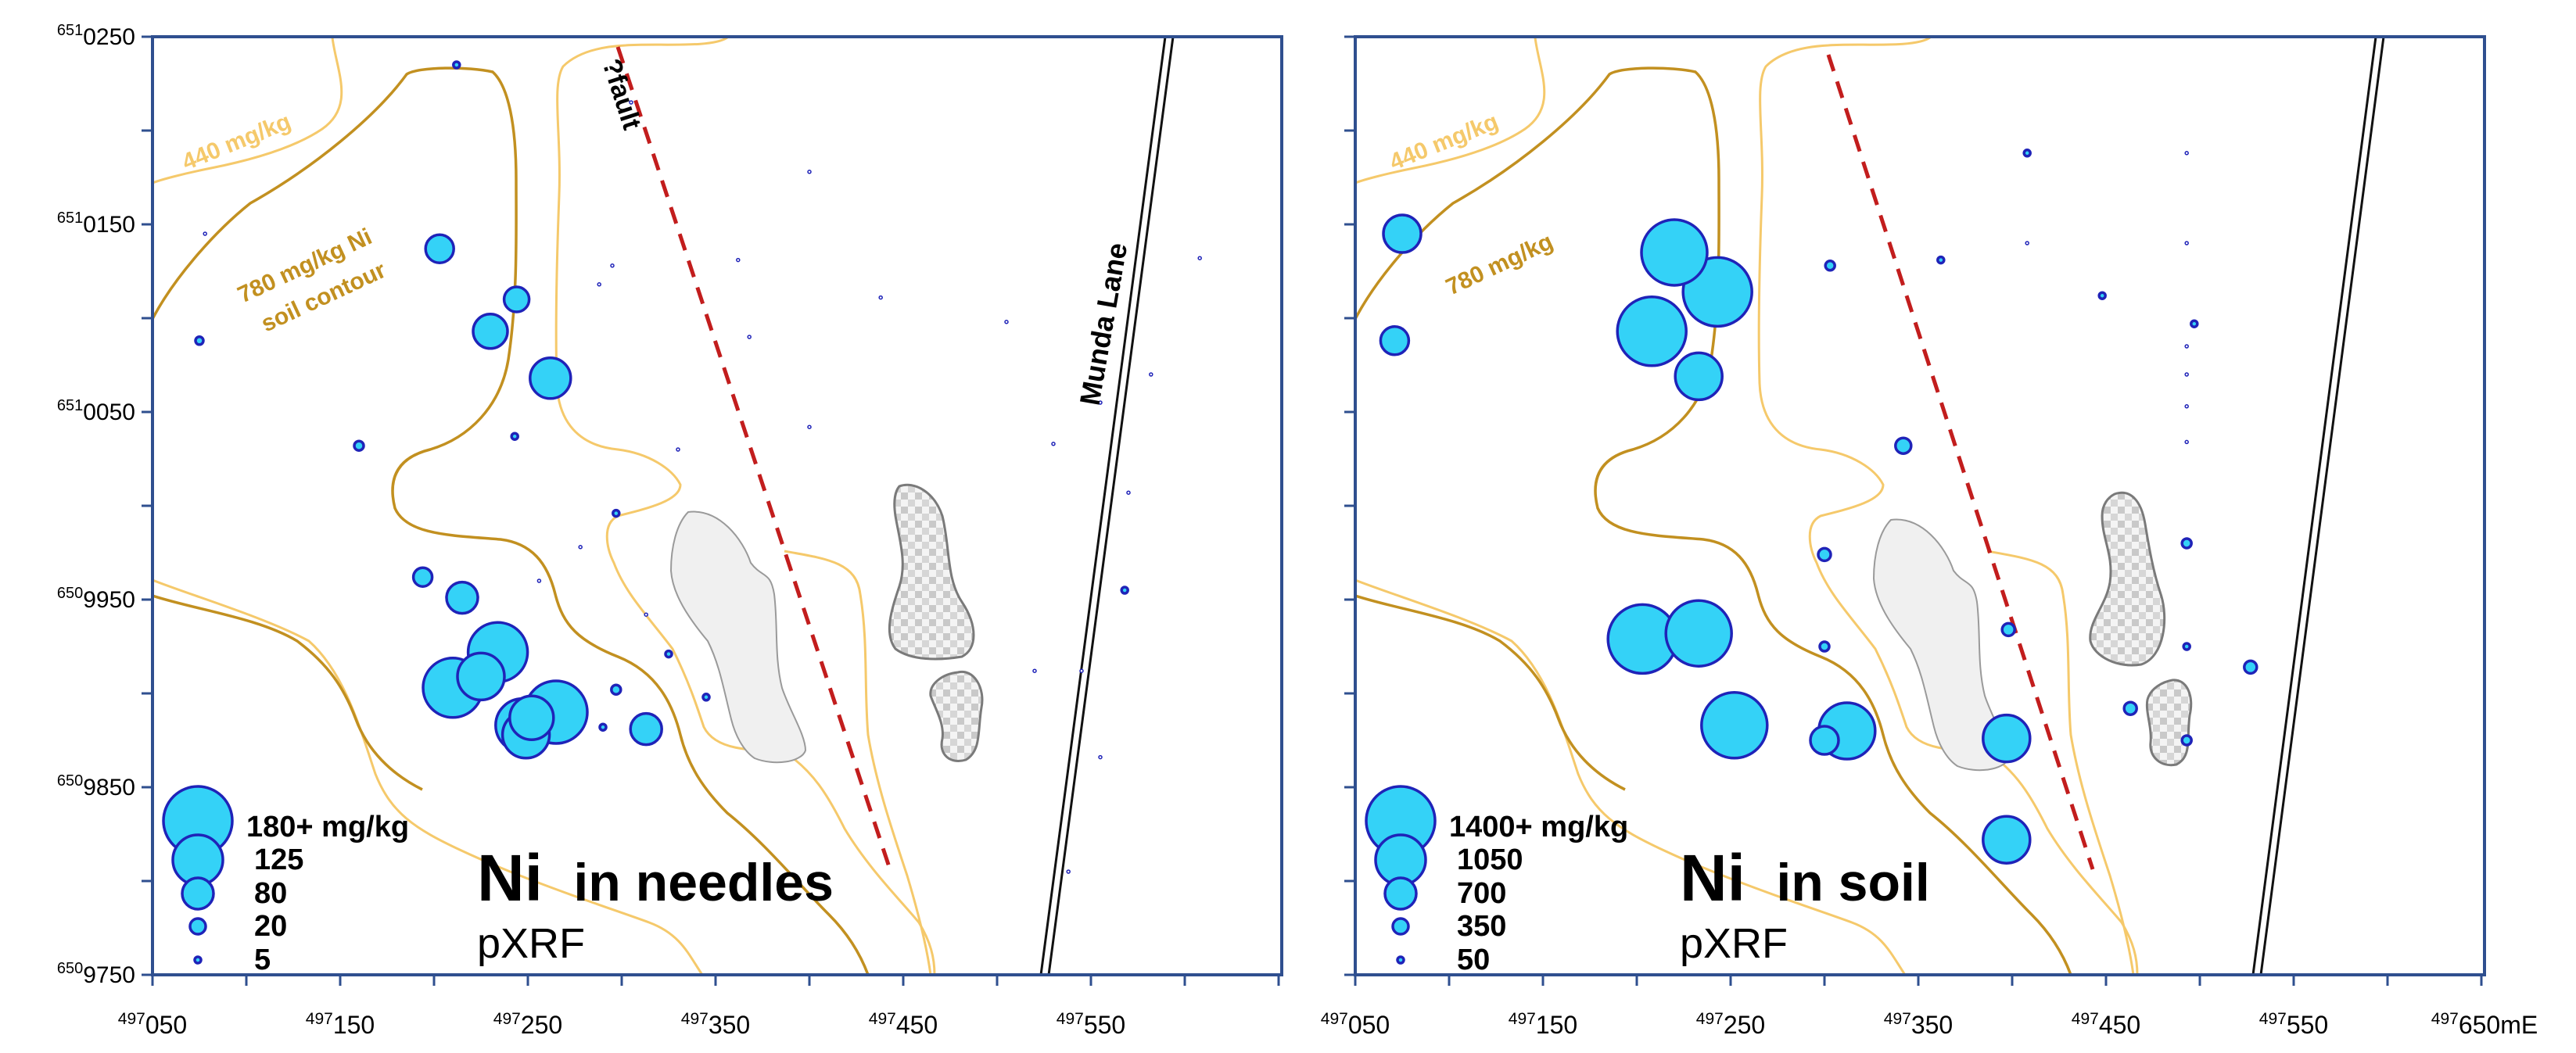 This screenshot has width=2576, height=1053. I want to click on panel-soil-subtitle: pXRF, so click(1734, 944).